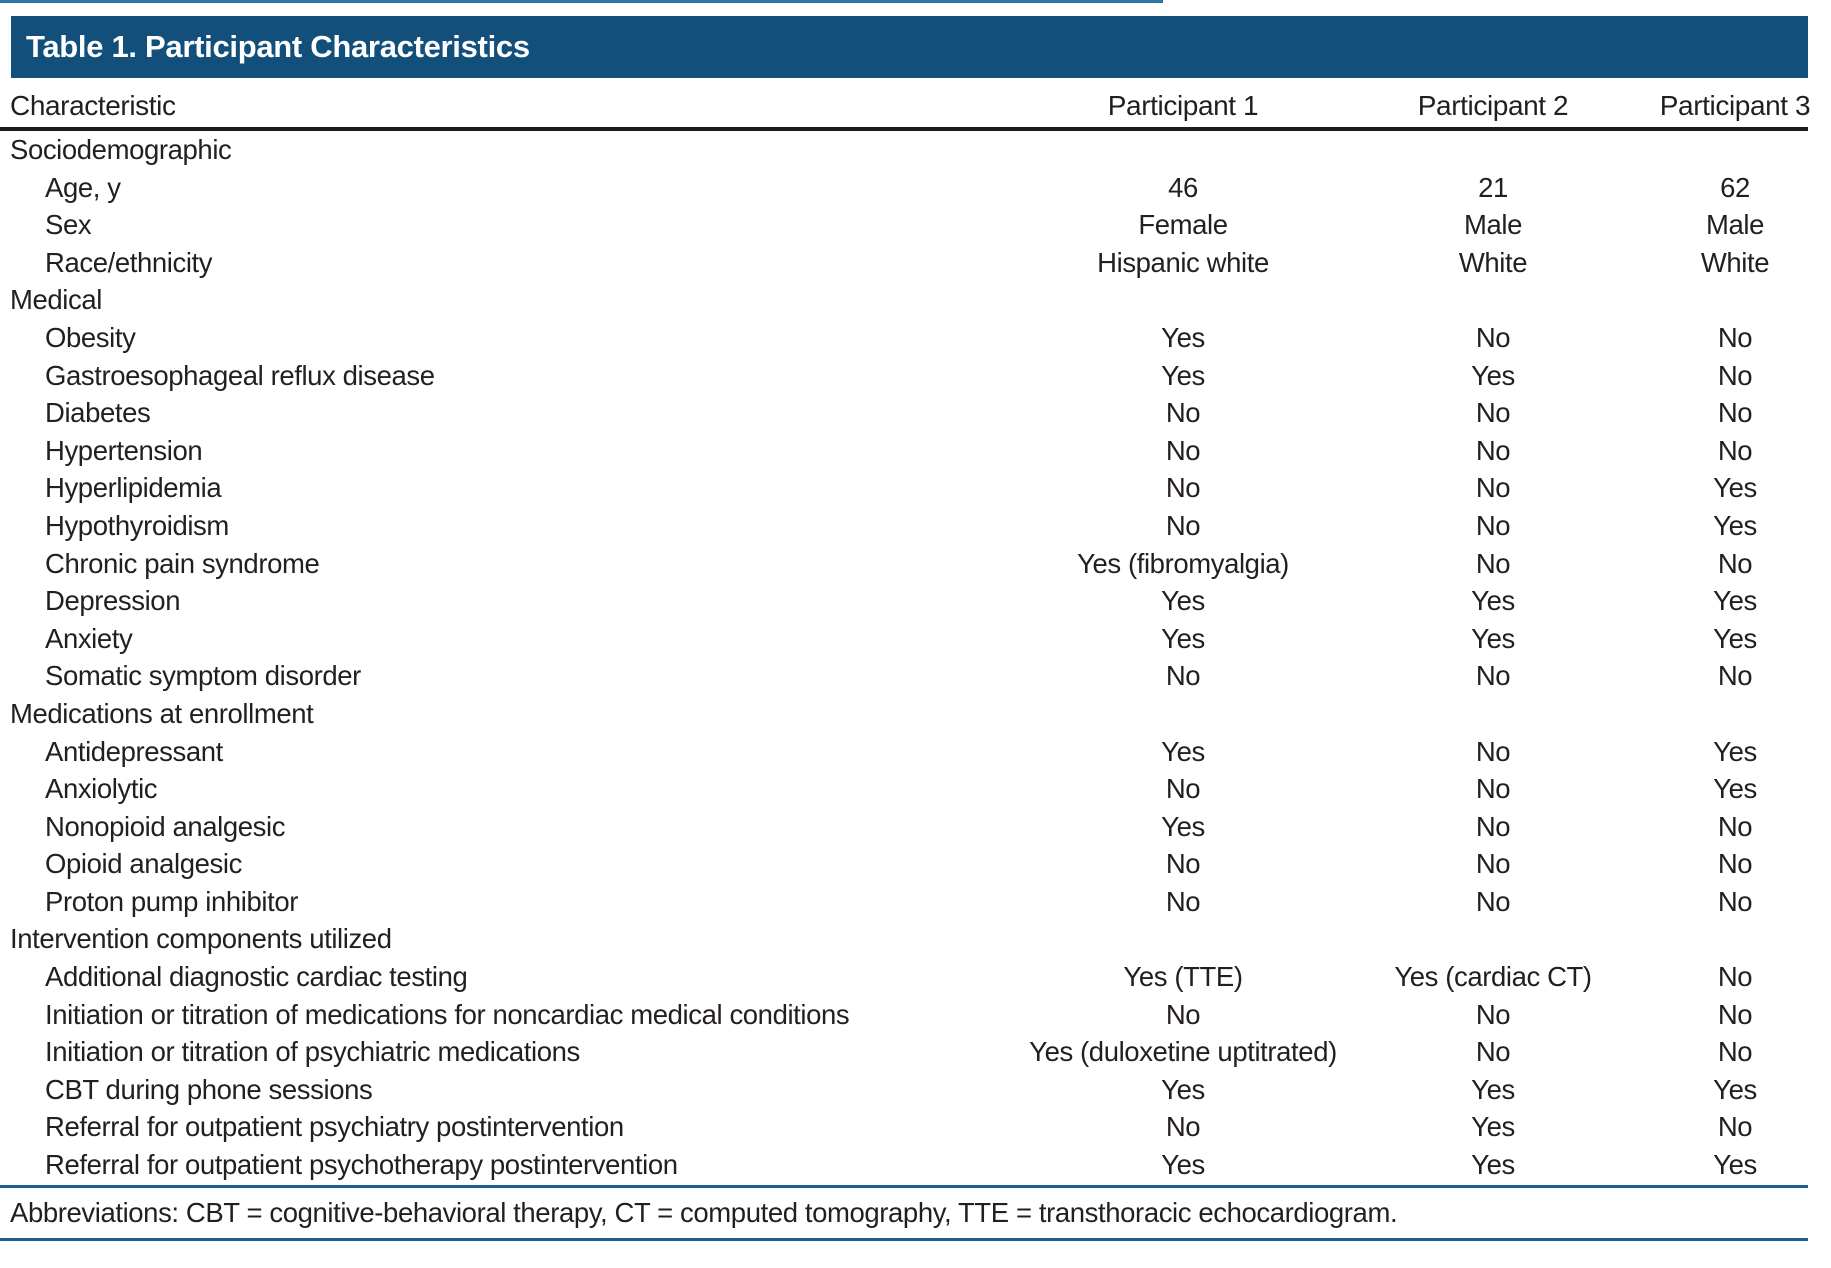 This screenshot has height=1268, width=1831. Describe the element at coordinates (162, 713) in the screenshot. I see `section-label: Medications at enrollment` at that location.